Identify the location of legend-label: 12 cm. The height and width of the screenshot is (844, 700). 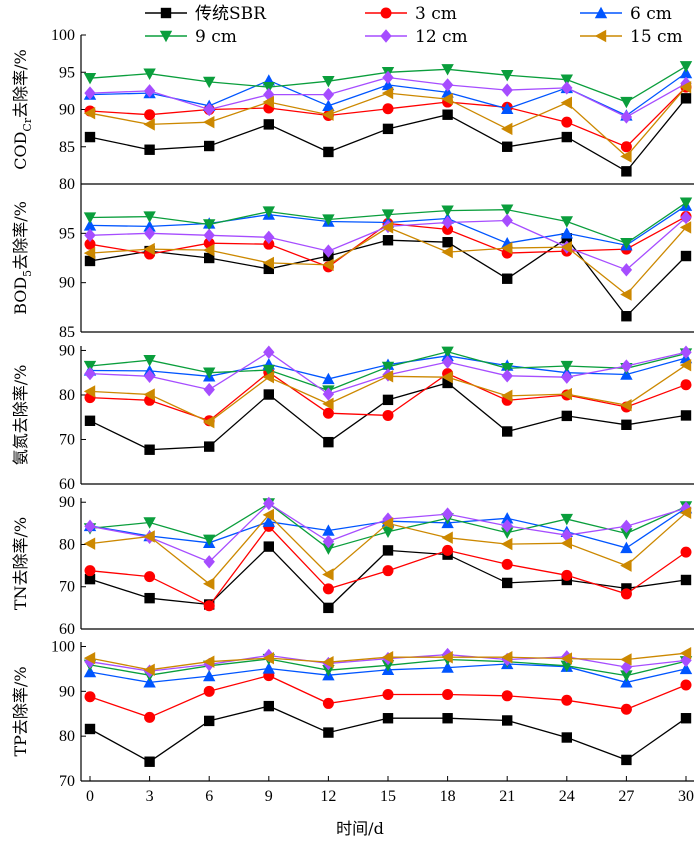
(441, 37).